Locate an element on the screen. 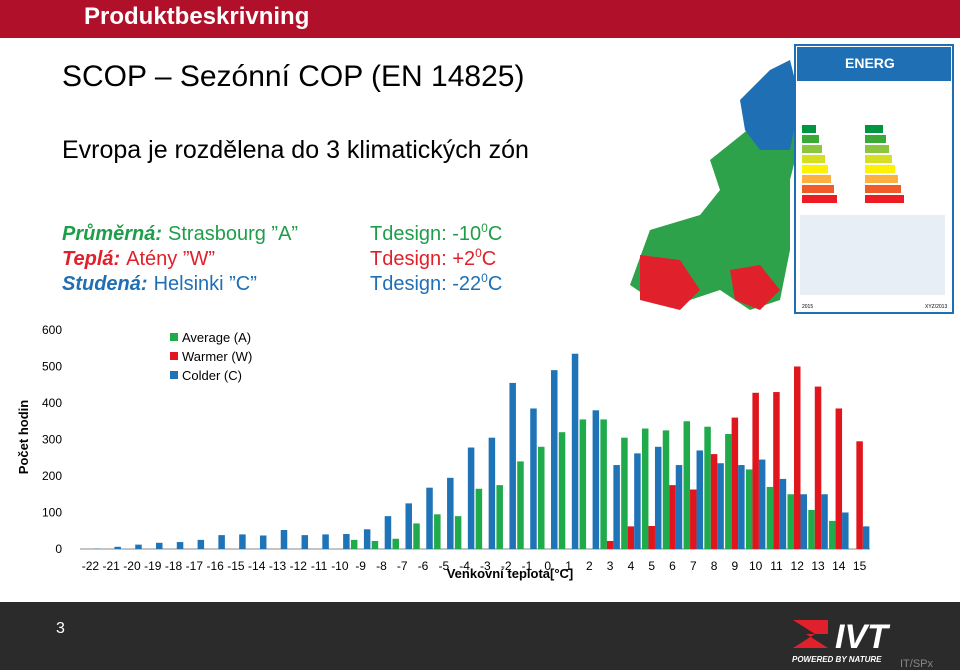  zone-line: Studená: Helsinki ”C” is located at coordinates (159, 284).